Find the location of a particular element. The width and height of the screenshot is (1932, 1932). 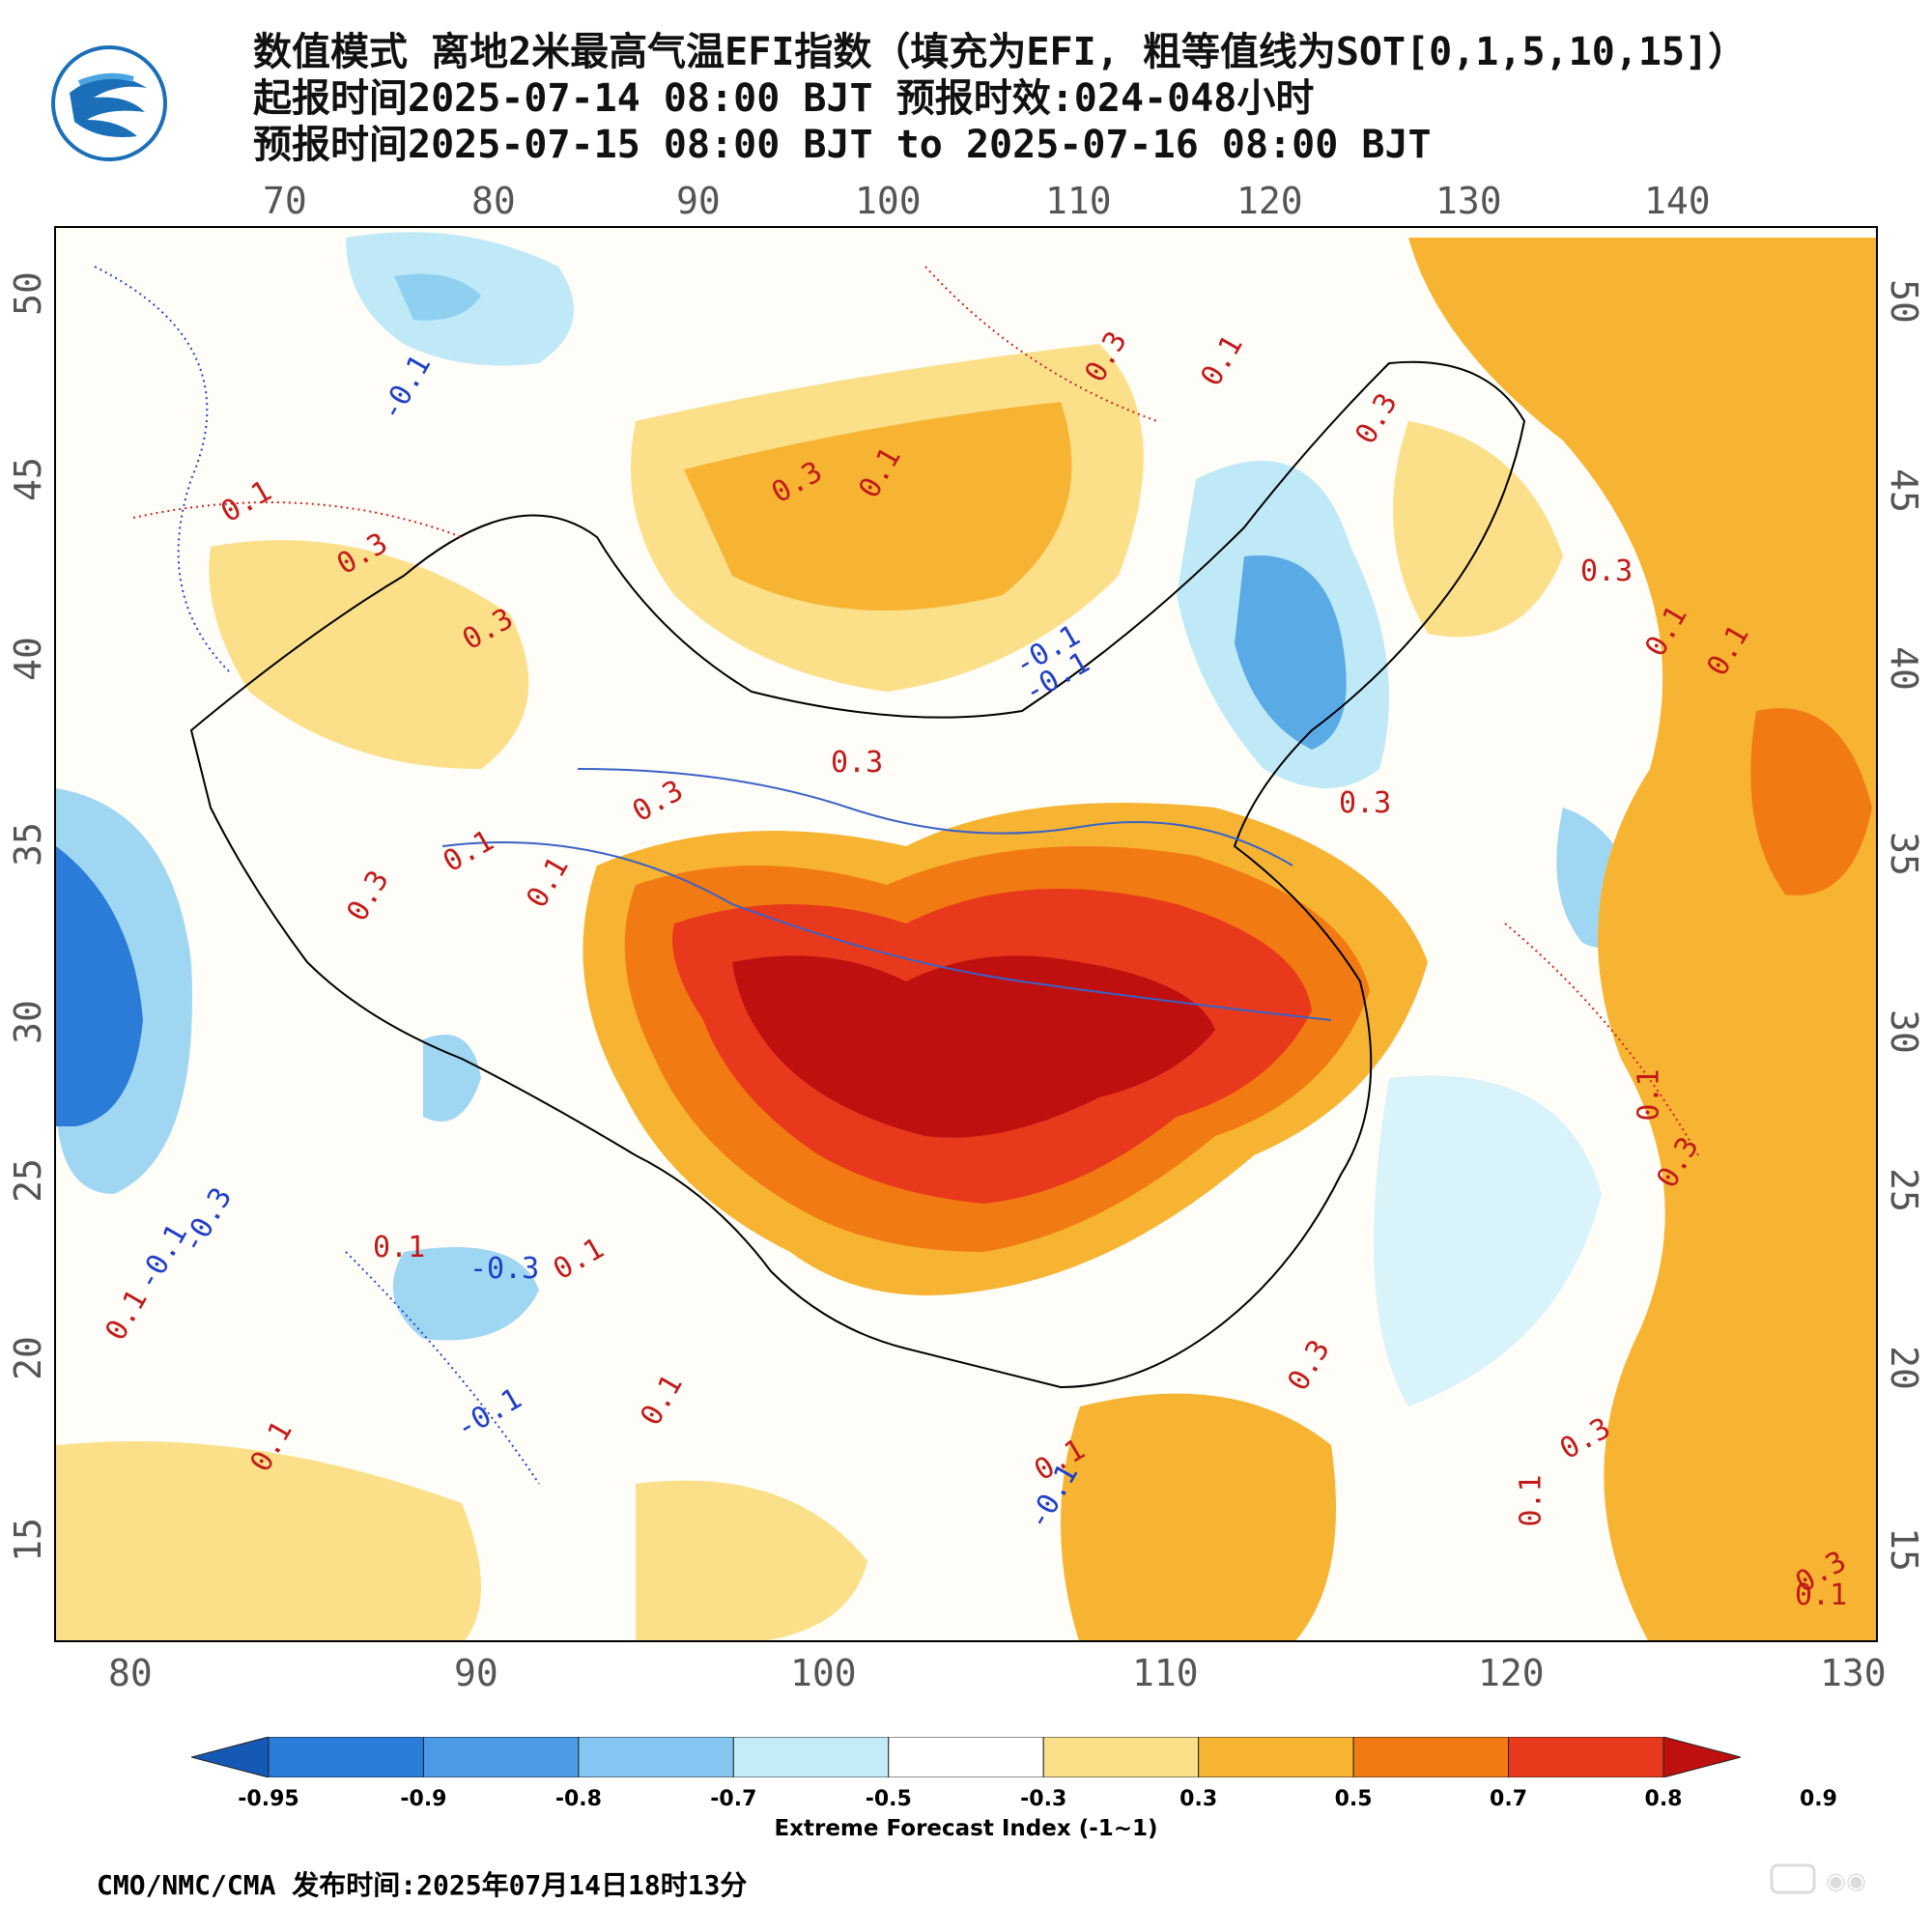

top-lon-tick: 110 is located at coordinates (1078, 201).